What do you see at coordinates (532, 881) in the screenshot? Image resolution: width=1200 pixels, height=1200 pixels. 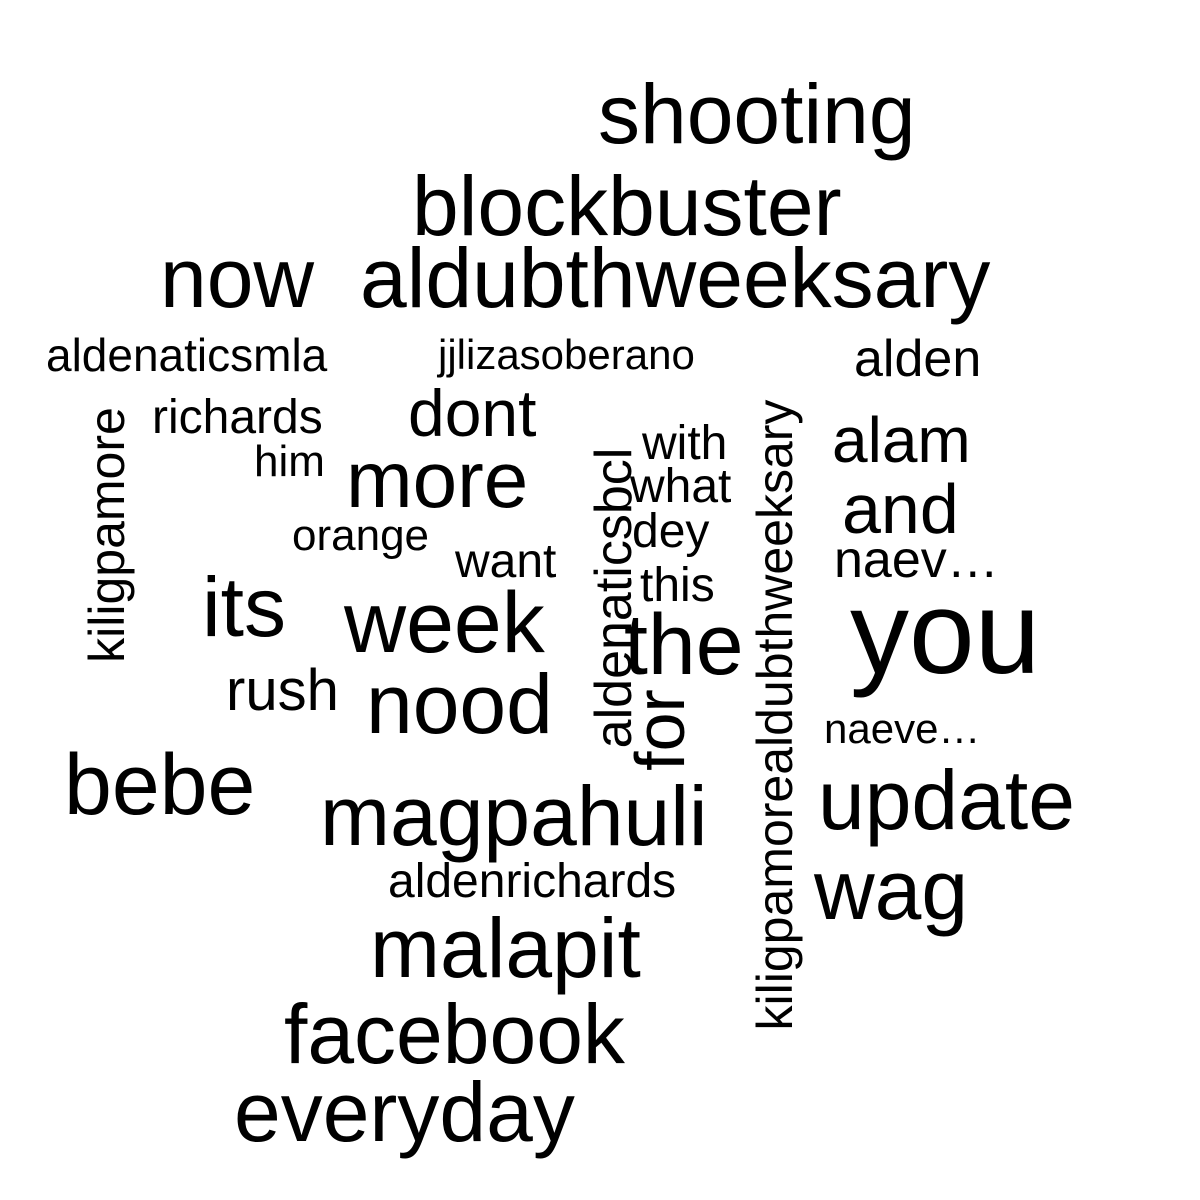 I see `word-aldenrichards: aldenrichards` at bounding box center [532, 881].